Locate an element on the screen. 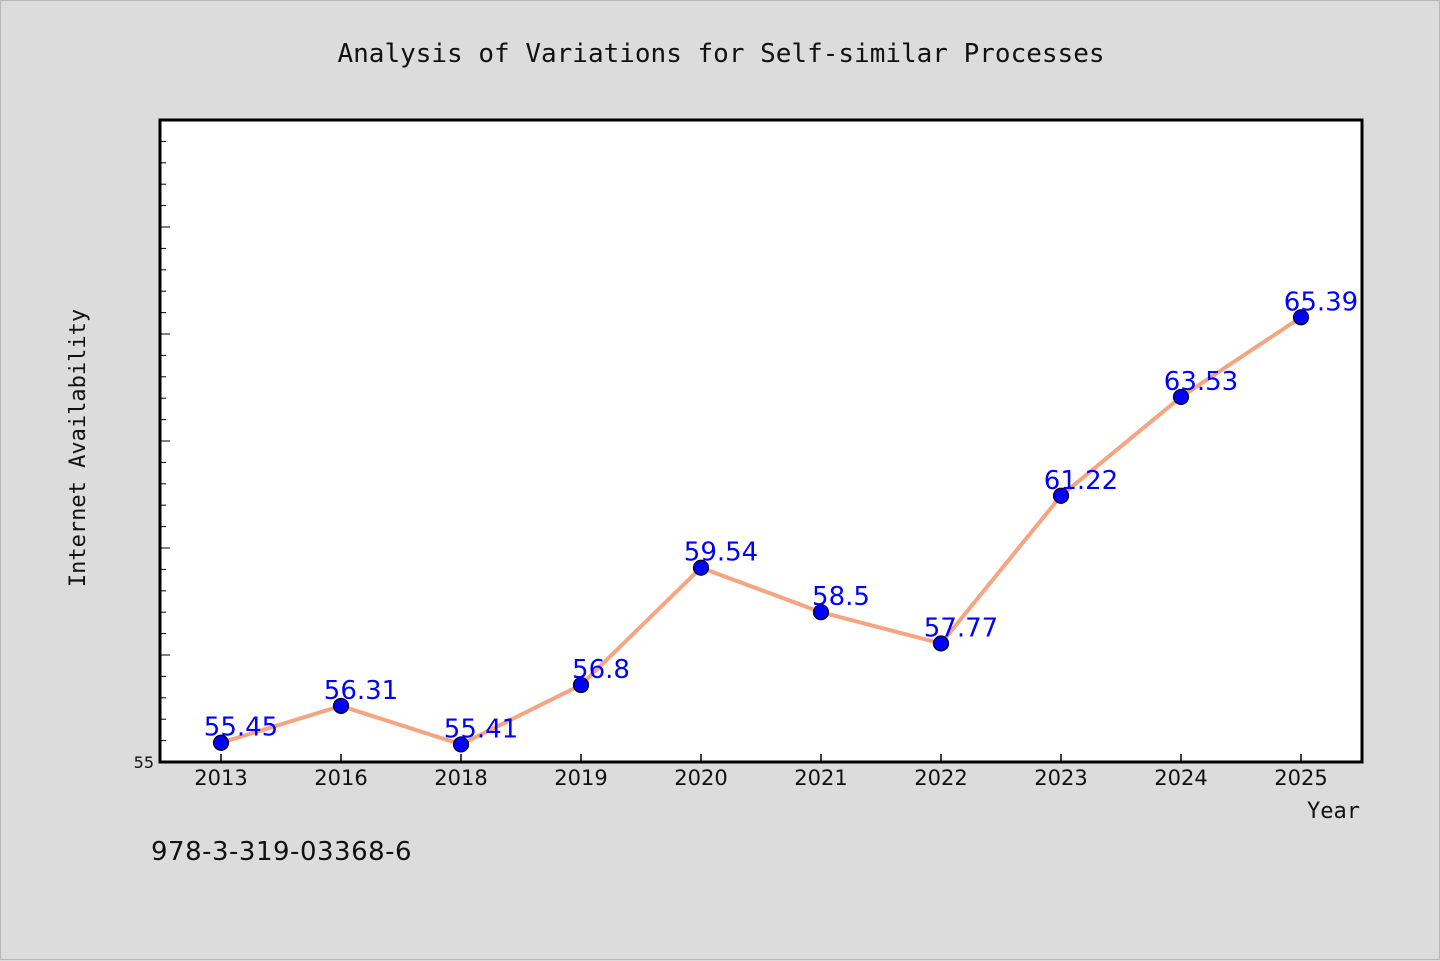 This screenshot has height=961, width=1440. x-axis-label: Year is located at coordinates (1333, 811).